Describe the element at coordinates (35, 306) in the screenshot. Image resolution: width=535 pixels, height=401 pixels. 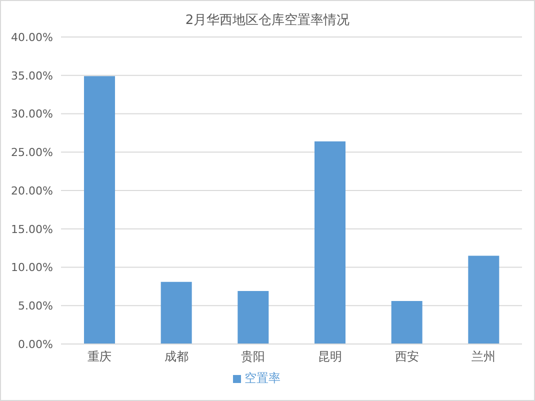
I see `y-tick-label: 5.00%` at that location.